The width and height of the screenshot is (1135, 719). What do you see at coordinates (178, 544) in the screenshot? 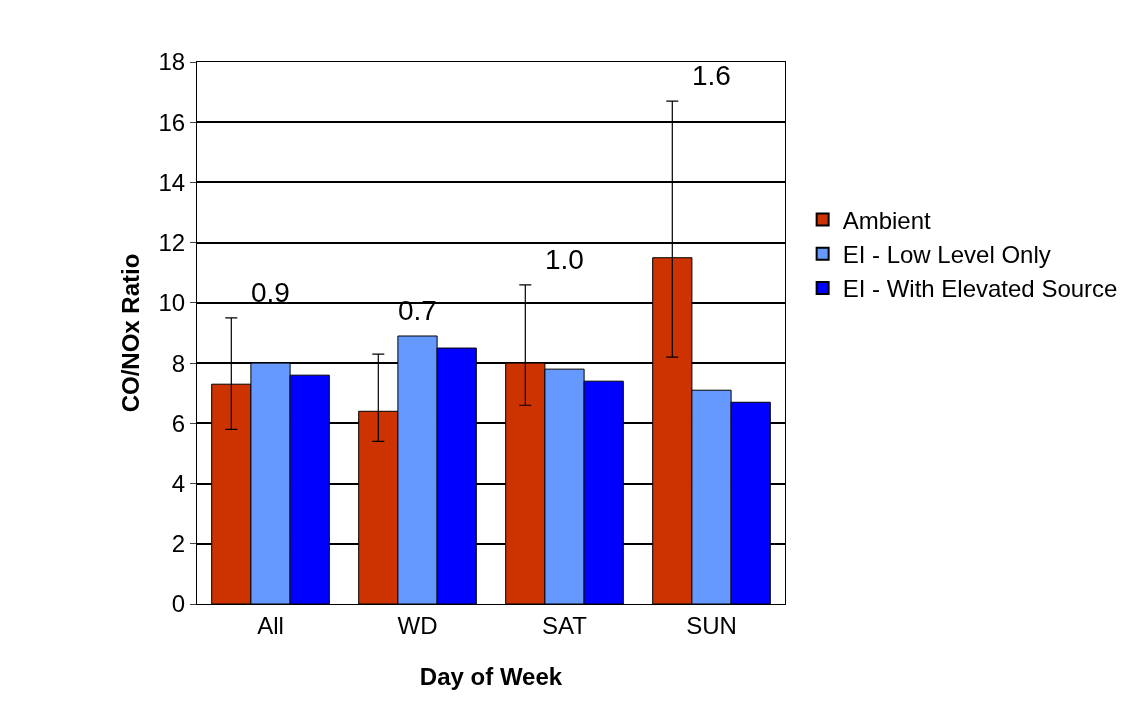
I see `y-tick-label: 2` at bounding box center [178, 544].